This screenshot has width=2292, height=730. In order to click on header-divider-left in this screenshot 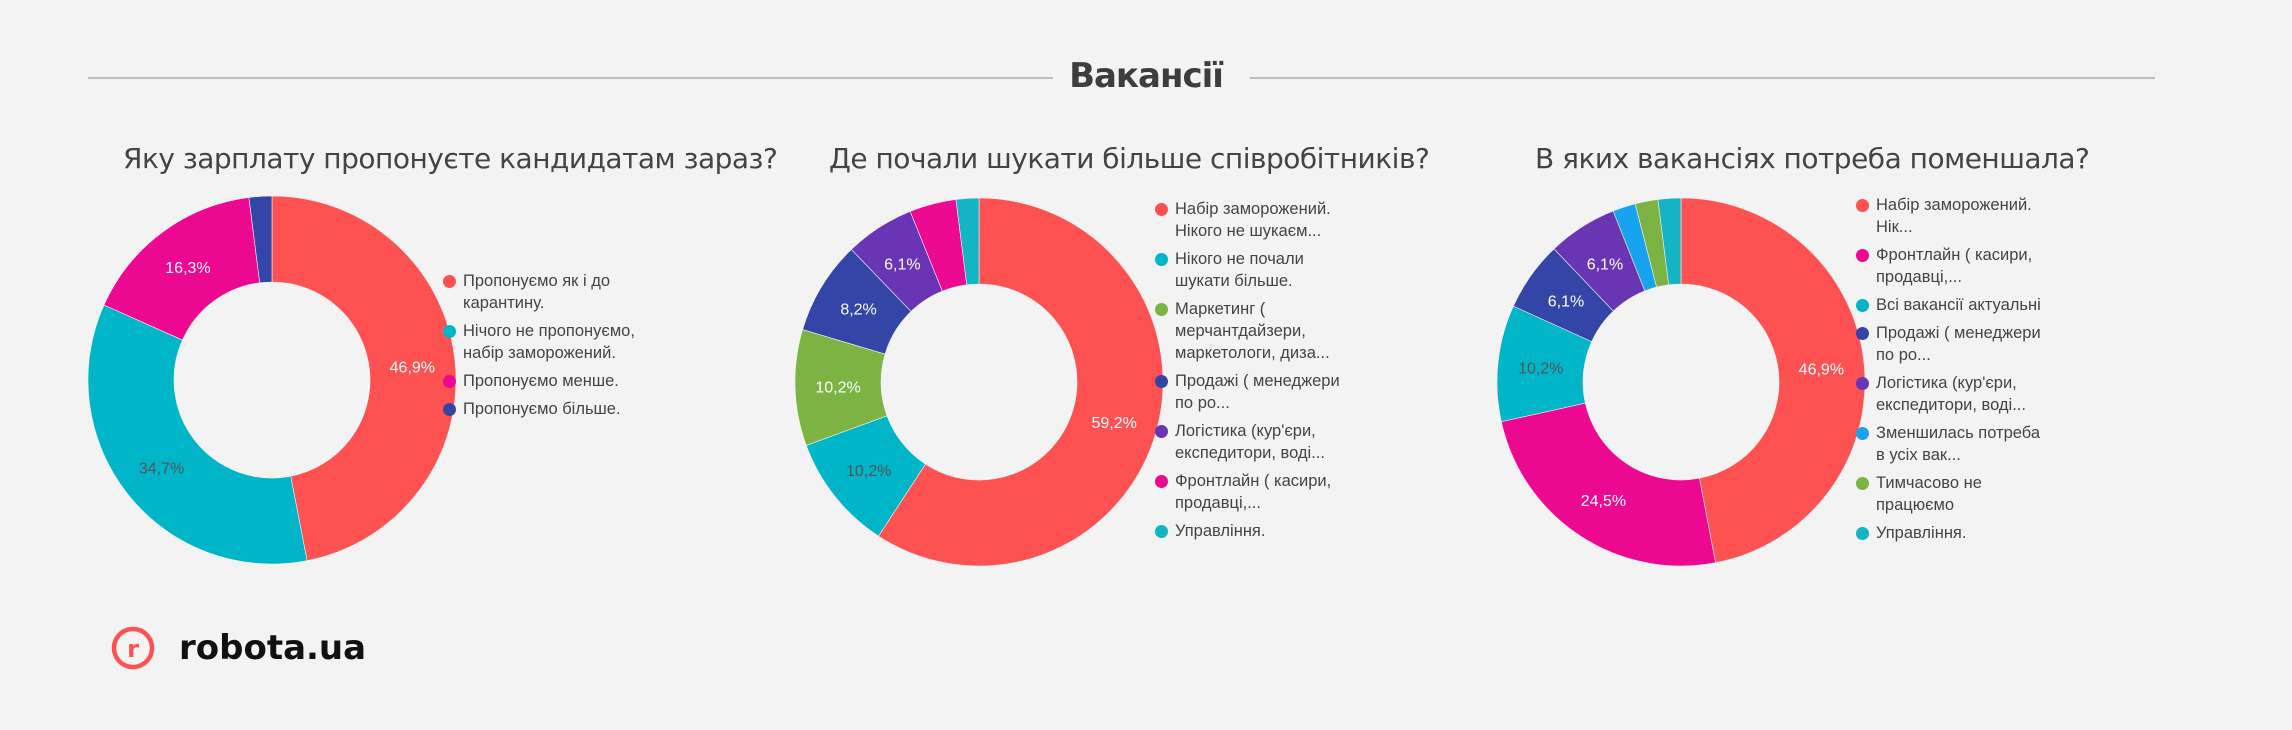, I will do `click(570, 78)`.